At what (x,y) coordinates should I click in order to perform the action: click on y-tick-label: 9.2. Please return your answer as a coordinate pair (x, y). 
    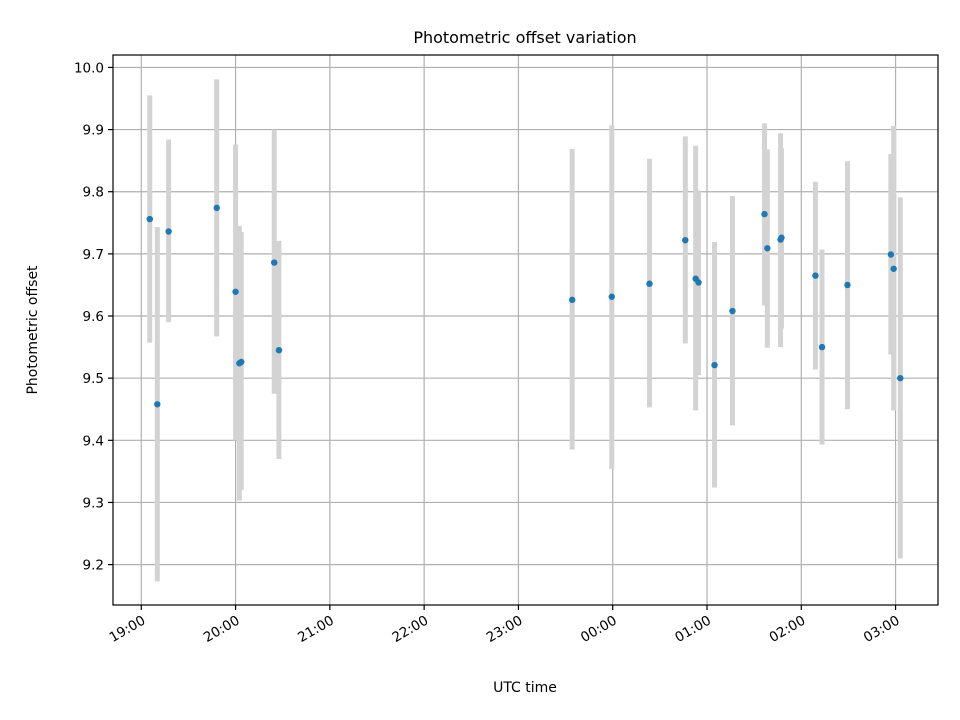
    Looking at the image, I should click on (93, 566).